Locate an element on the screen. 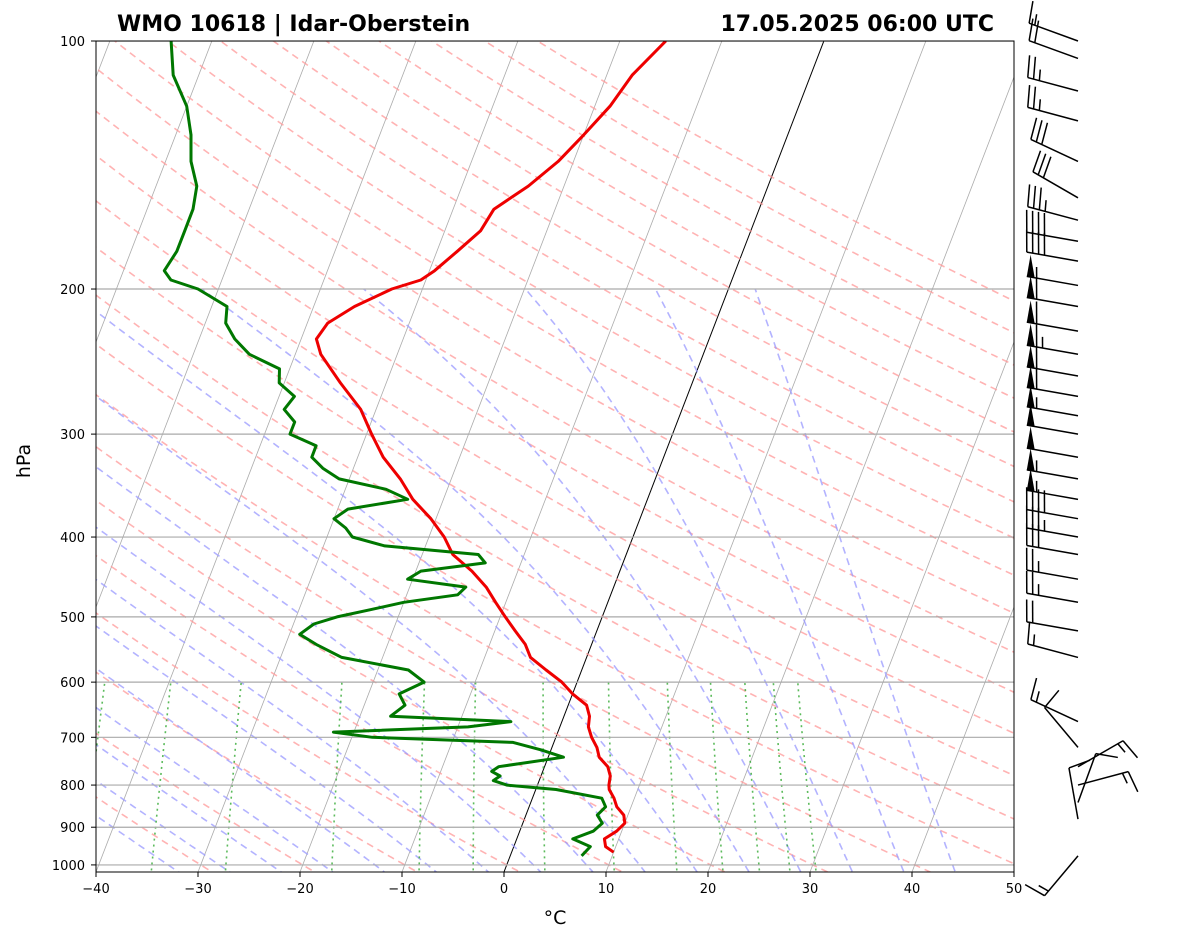 This screenshot has width=1181, height=941. y-axis: 100 200 300 400 500 600 700 800 900 1000 is located at coordinates (74, 454).